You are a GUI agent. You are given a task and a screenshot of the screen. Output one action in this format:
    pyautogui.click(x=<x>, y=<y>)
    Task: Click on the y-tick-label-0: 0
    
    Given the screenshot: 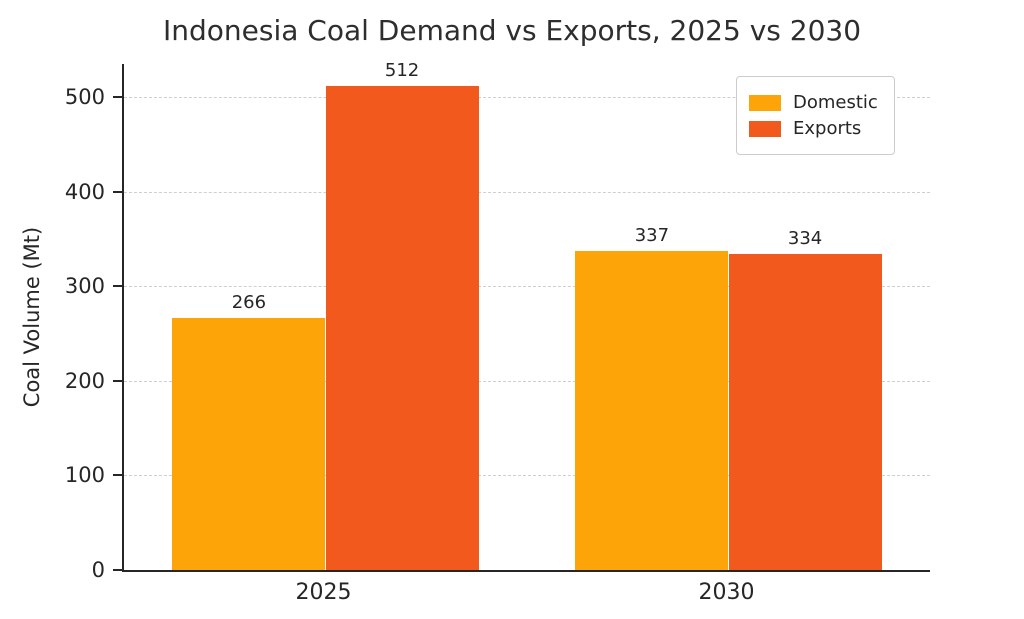 What is the action you would take?
    pyautogui.click(x=98, y=570)
    